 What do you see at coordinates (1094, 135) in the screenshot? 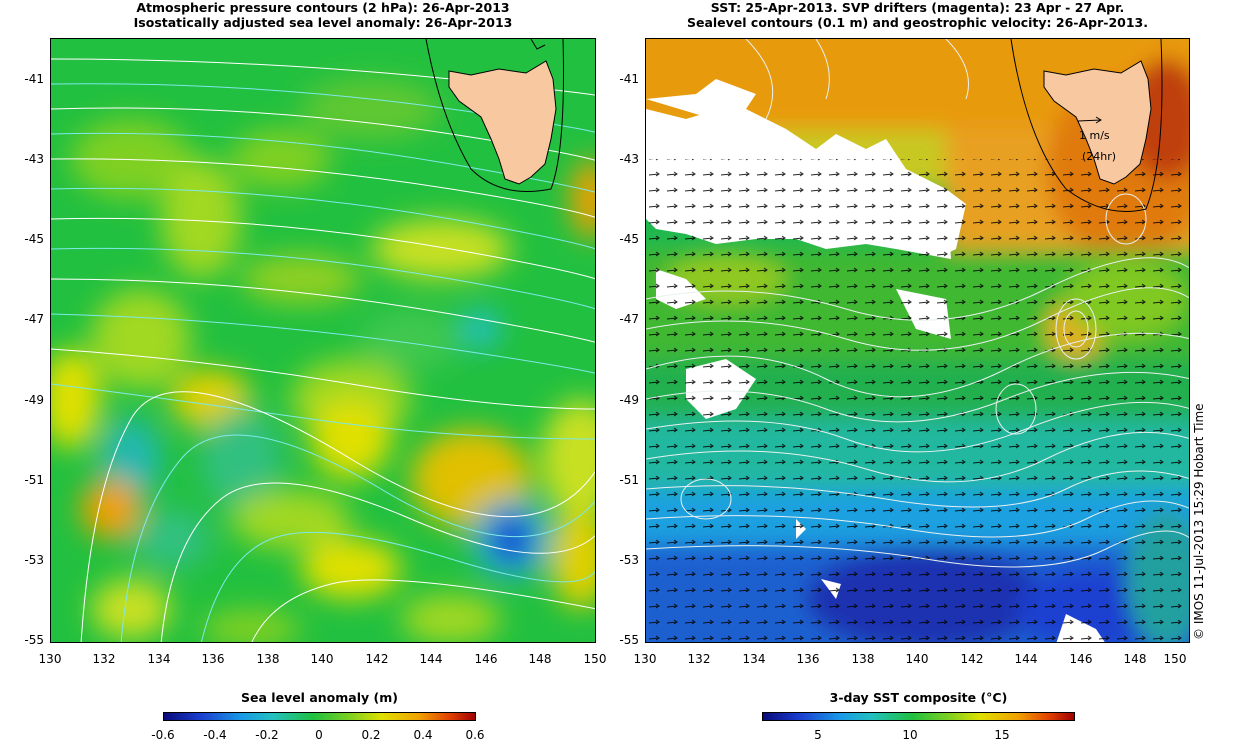
I see `velocity-scale-label: 1 m/s` at bounding box center [1094, 135].